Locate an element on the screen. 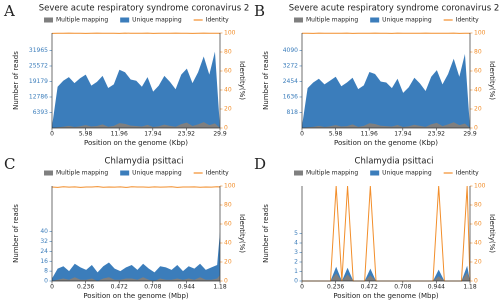 The height and width of the screenshot is (301, 500). identity-line is located at coordinates (386, 233).